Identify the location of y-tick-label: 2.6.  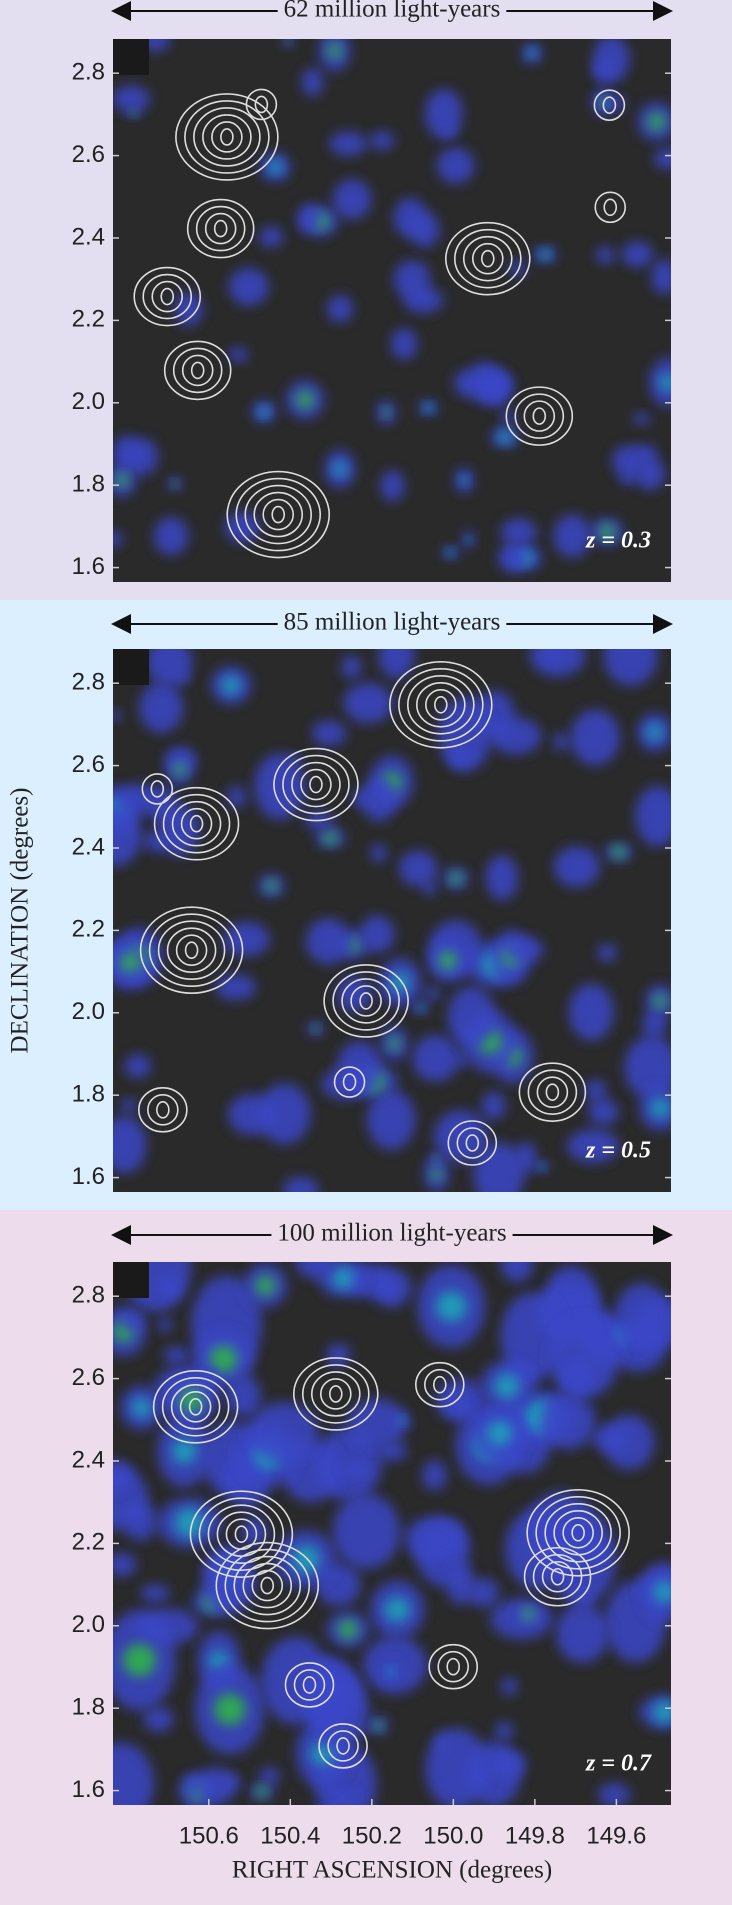
(88, 154).